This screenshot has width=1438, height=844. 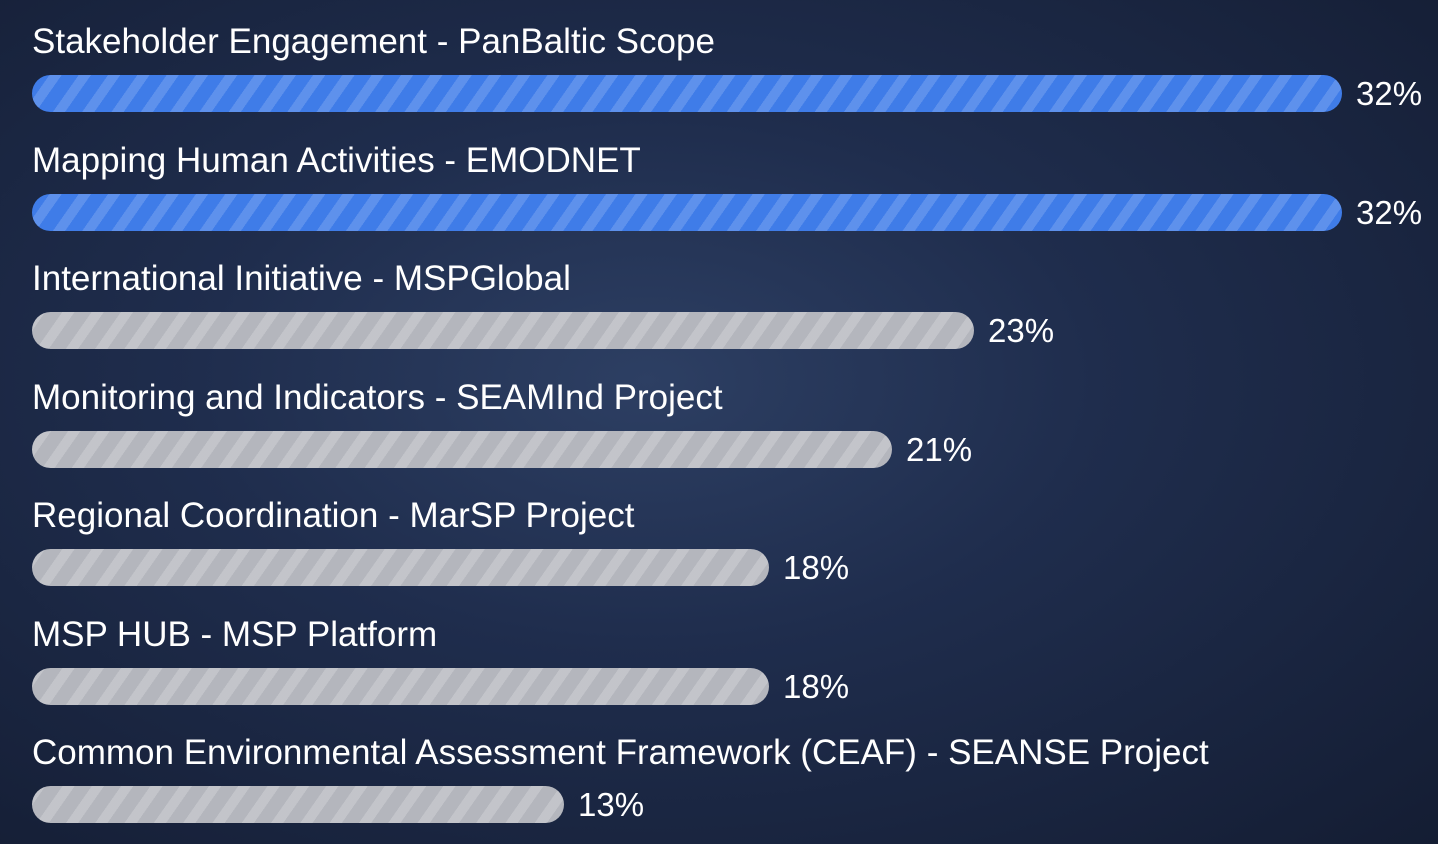 I want to click on poll-option-label: Regional Coordination - MarSP Project, so click(x=333, y=515).